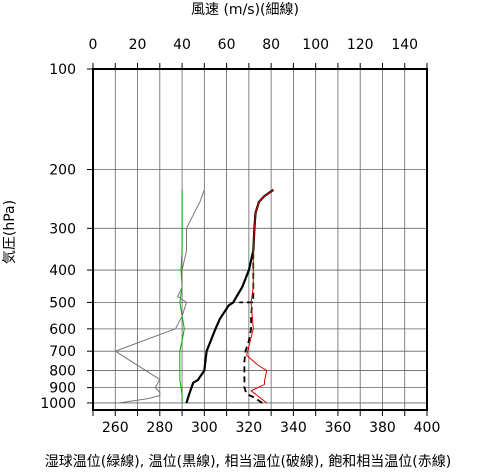 The height and width of the screenshot is (472, 498). Describe the element at coordinates (293, 428) in the screenshot. I see `x-bottom-tick-label: 340` at that location.